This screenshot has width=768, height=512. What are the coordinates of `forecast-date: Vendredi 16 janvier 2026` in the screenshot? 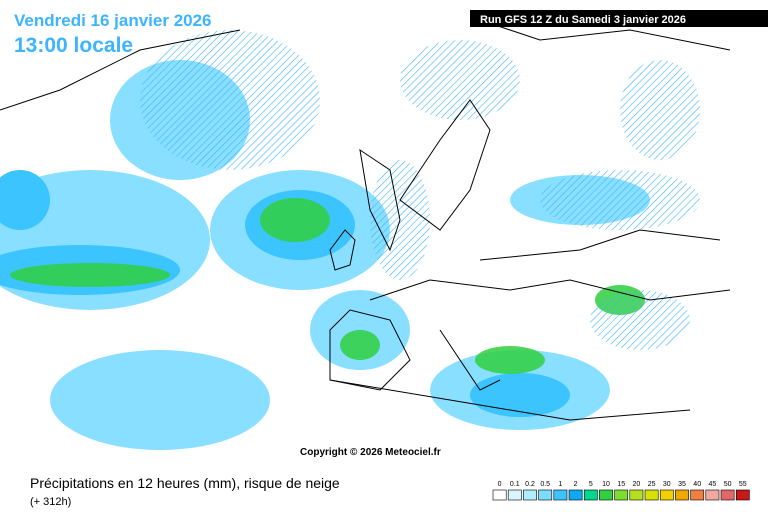 It's located at (113, 20).